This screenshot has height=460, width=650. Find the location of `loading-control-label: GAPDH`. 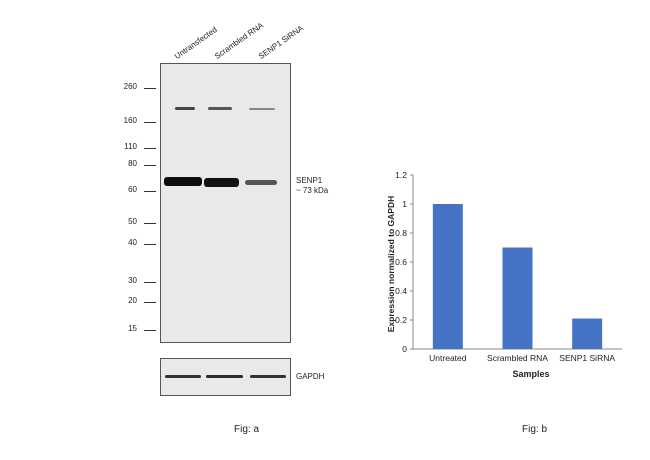

loading-control-label: GAPDH is located at coordinates (310, 376).